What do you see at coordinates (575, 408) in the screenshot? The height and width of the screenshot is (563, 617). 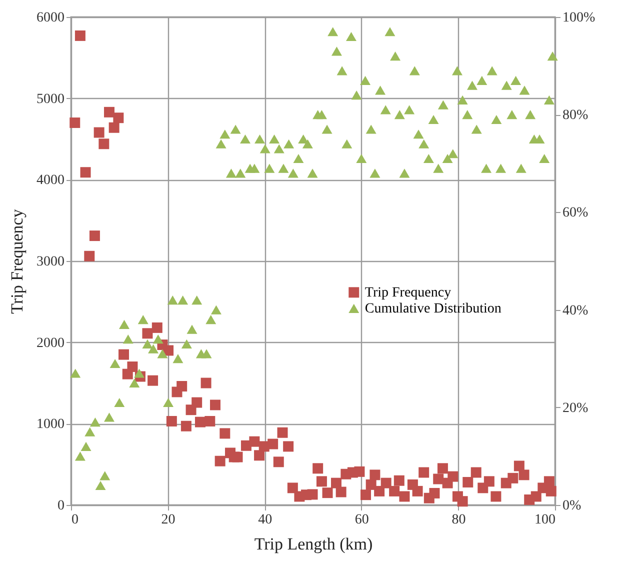 I see `y2-tick-label: 20%` at bounding box center [575, 408].